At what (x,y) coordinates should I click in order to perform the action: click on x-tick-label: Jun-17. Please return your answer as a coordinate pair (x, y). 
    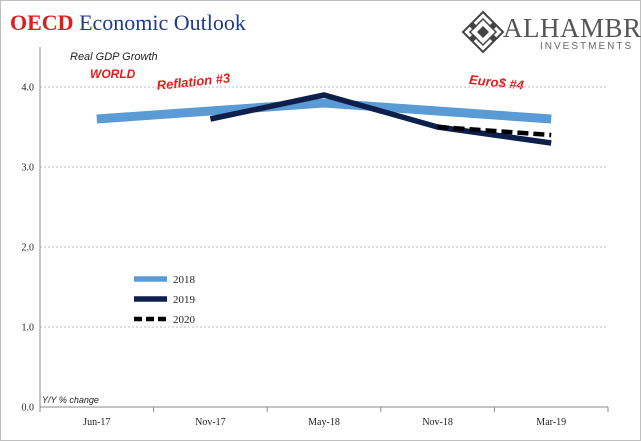
    Looking at the image, I should click on (96, 422).